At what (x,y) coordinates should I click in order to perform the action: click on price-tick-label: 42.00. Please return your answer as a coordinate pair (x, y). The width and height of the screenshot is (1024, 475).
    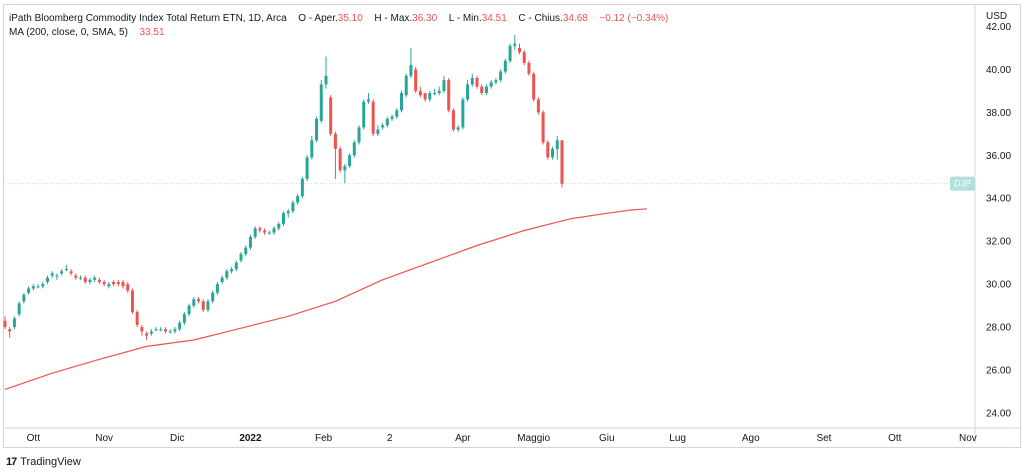
    Looking at the image, I should click on (998, 27).